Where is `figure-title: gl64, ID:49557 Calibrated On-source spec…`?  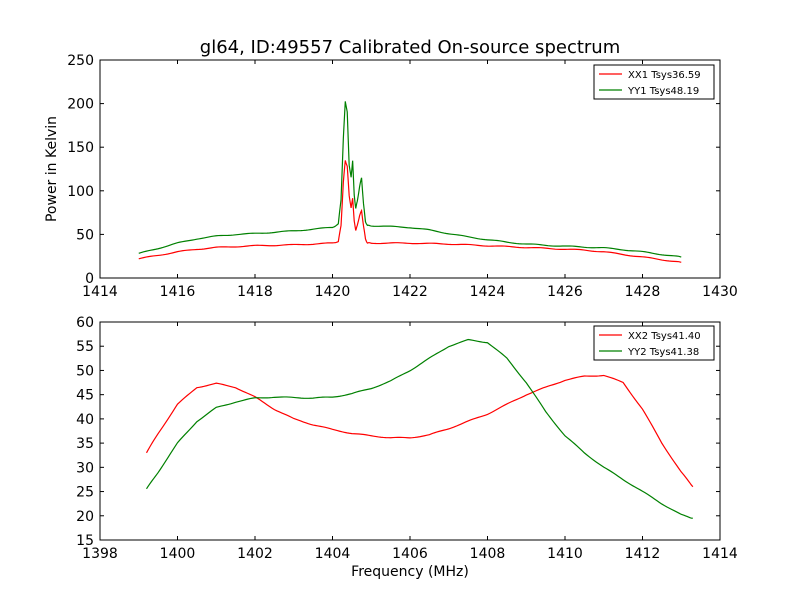 figure-title: gl64, ID:49557 Calibrated On-source spec… is located at coordinates (410, 47).